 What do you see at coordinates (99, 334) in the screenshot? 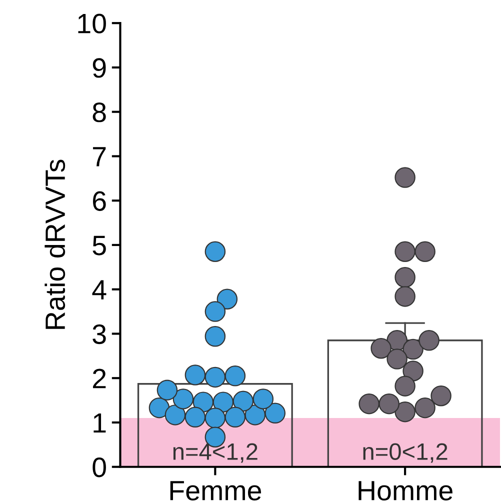
I see `y-tick-label: 3` at bounding box center [99, 334].